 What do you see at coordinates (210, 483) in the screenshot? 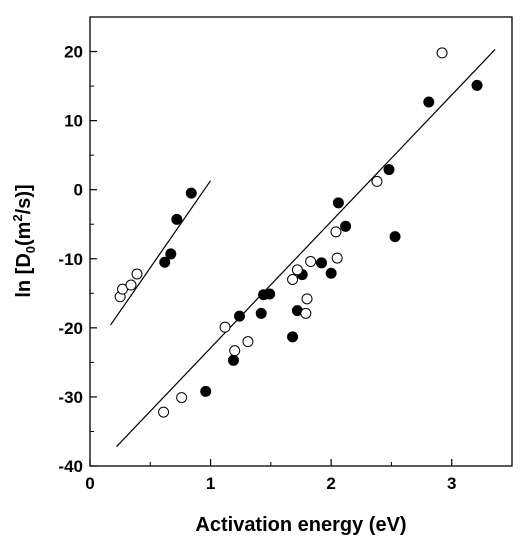
I see `x-tick-label: 1` at bounding box center [210, 483].